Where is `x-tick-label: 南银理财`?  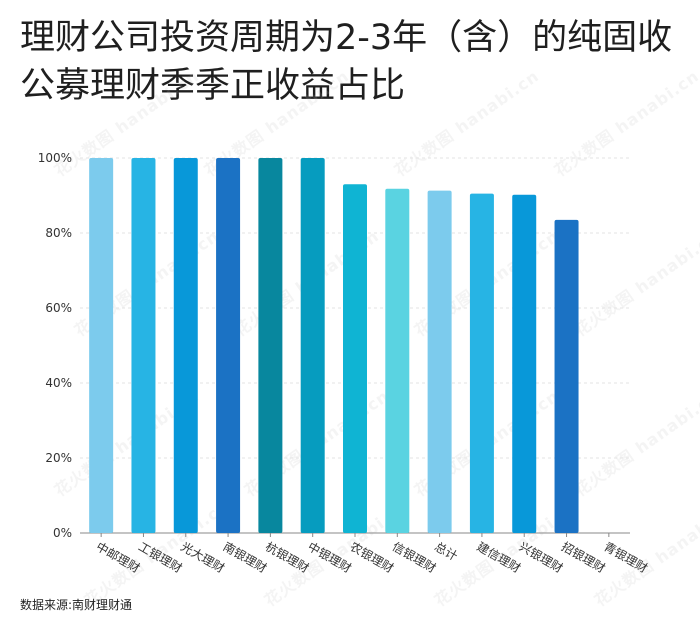 x-tick-label: 南银理财 is located at coordinates (245, 557).